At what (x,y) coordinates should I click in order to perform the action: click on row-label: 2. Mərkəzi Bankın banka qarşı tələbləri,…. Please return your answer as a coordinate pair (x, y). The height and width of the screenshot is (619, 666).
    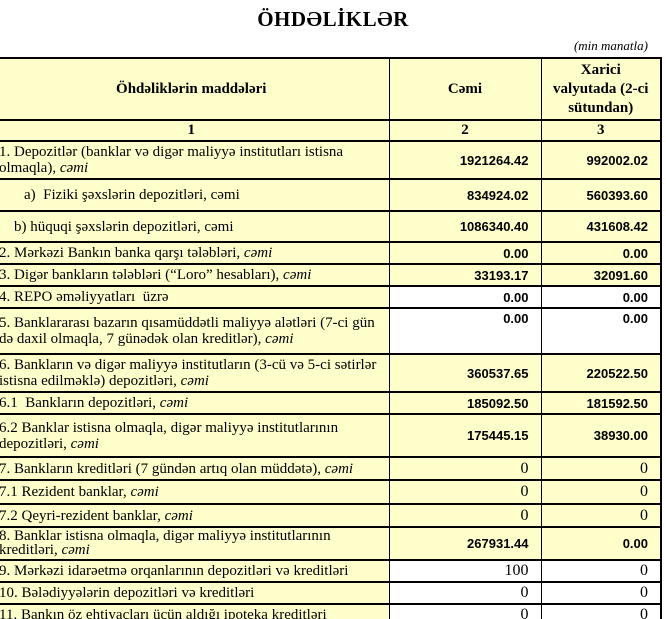
    Looking at the image, I should click on (195, 253).